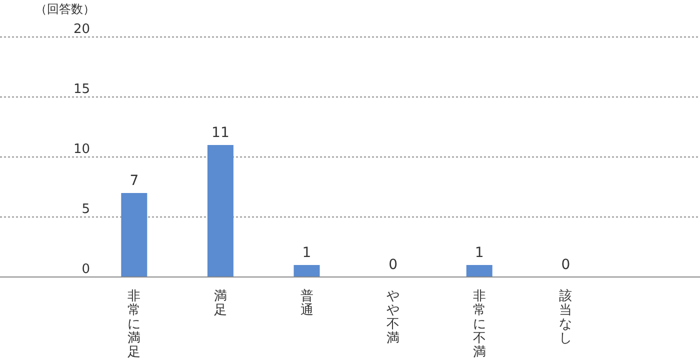 The image size is (700, 360). Describe the element at coordinates (134, 181) in the screenshot. I see `data-label: 7` at that location.